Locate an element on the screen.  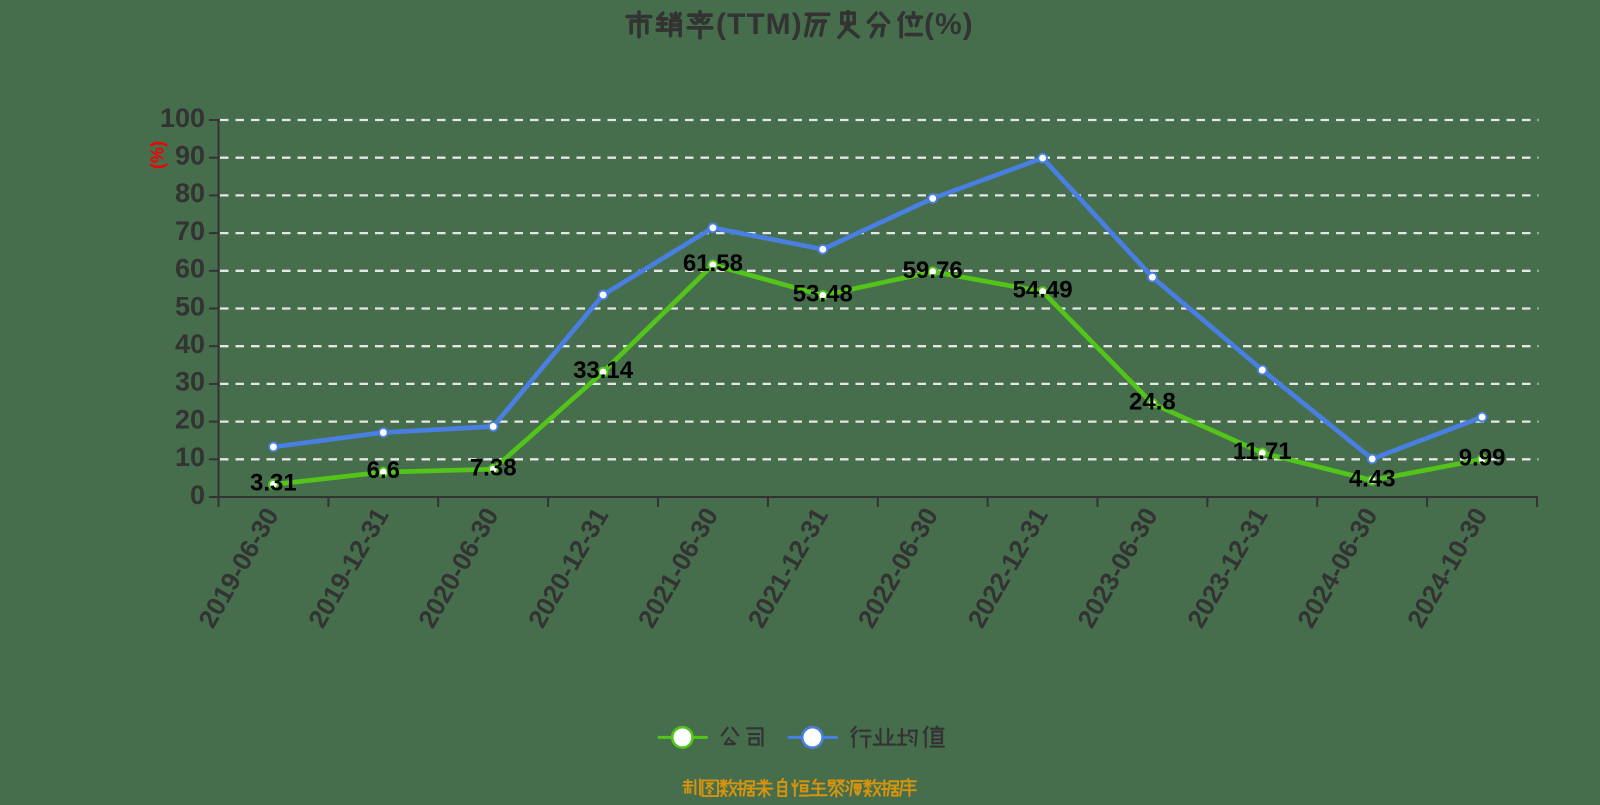
svg-text: 53.48 is located at coordinates (823, 294).